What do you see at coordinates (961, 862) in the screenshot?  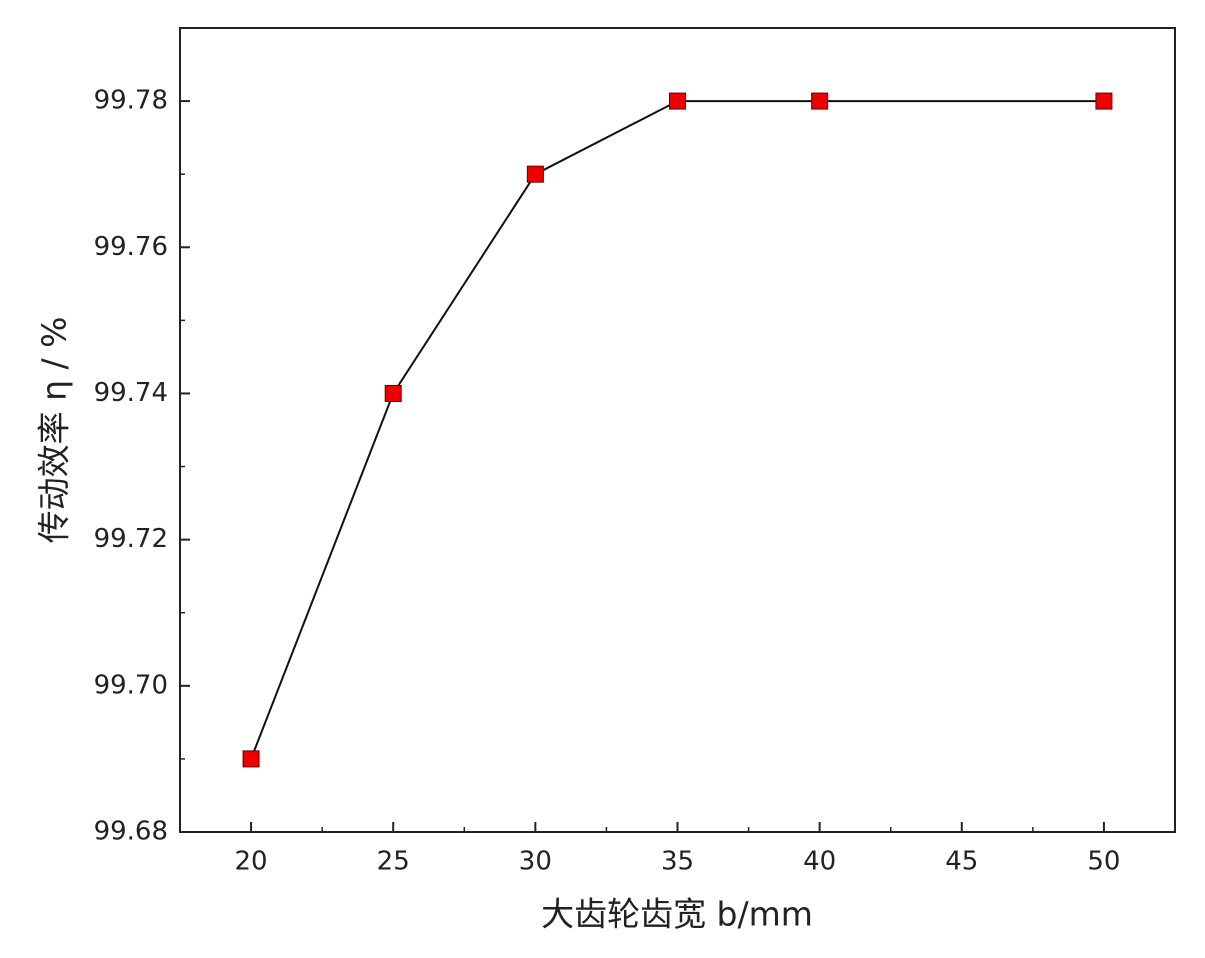 I see `x-tick-label: 45` at bounding box center [961, 862].